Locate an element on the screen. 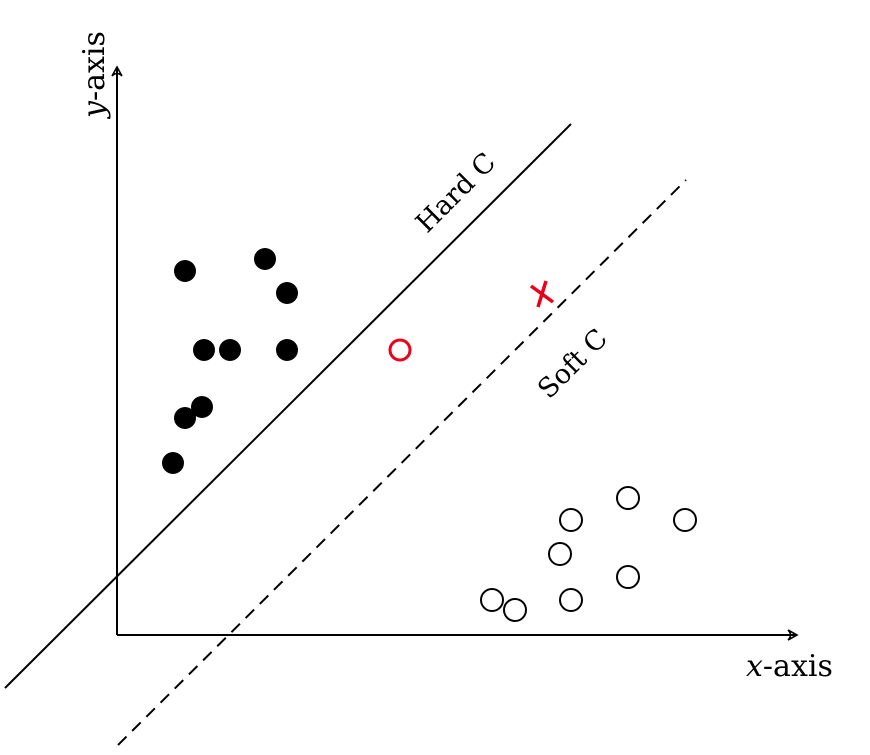 The width and height of the screenshot is (870, 755). highlight-cross-point is located at coordinates (542, 294).